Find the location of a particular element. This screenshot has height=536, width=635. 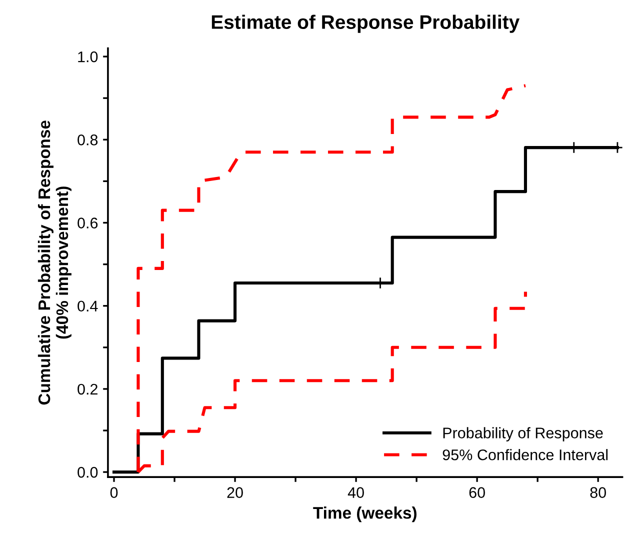

y-tick-label: 0.2 is located at coordinates (88, 389).